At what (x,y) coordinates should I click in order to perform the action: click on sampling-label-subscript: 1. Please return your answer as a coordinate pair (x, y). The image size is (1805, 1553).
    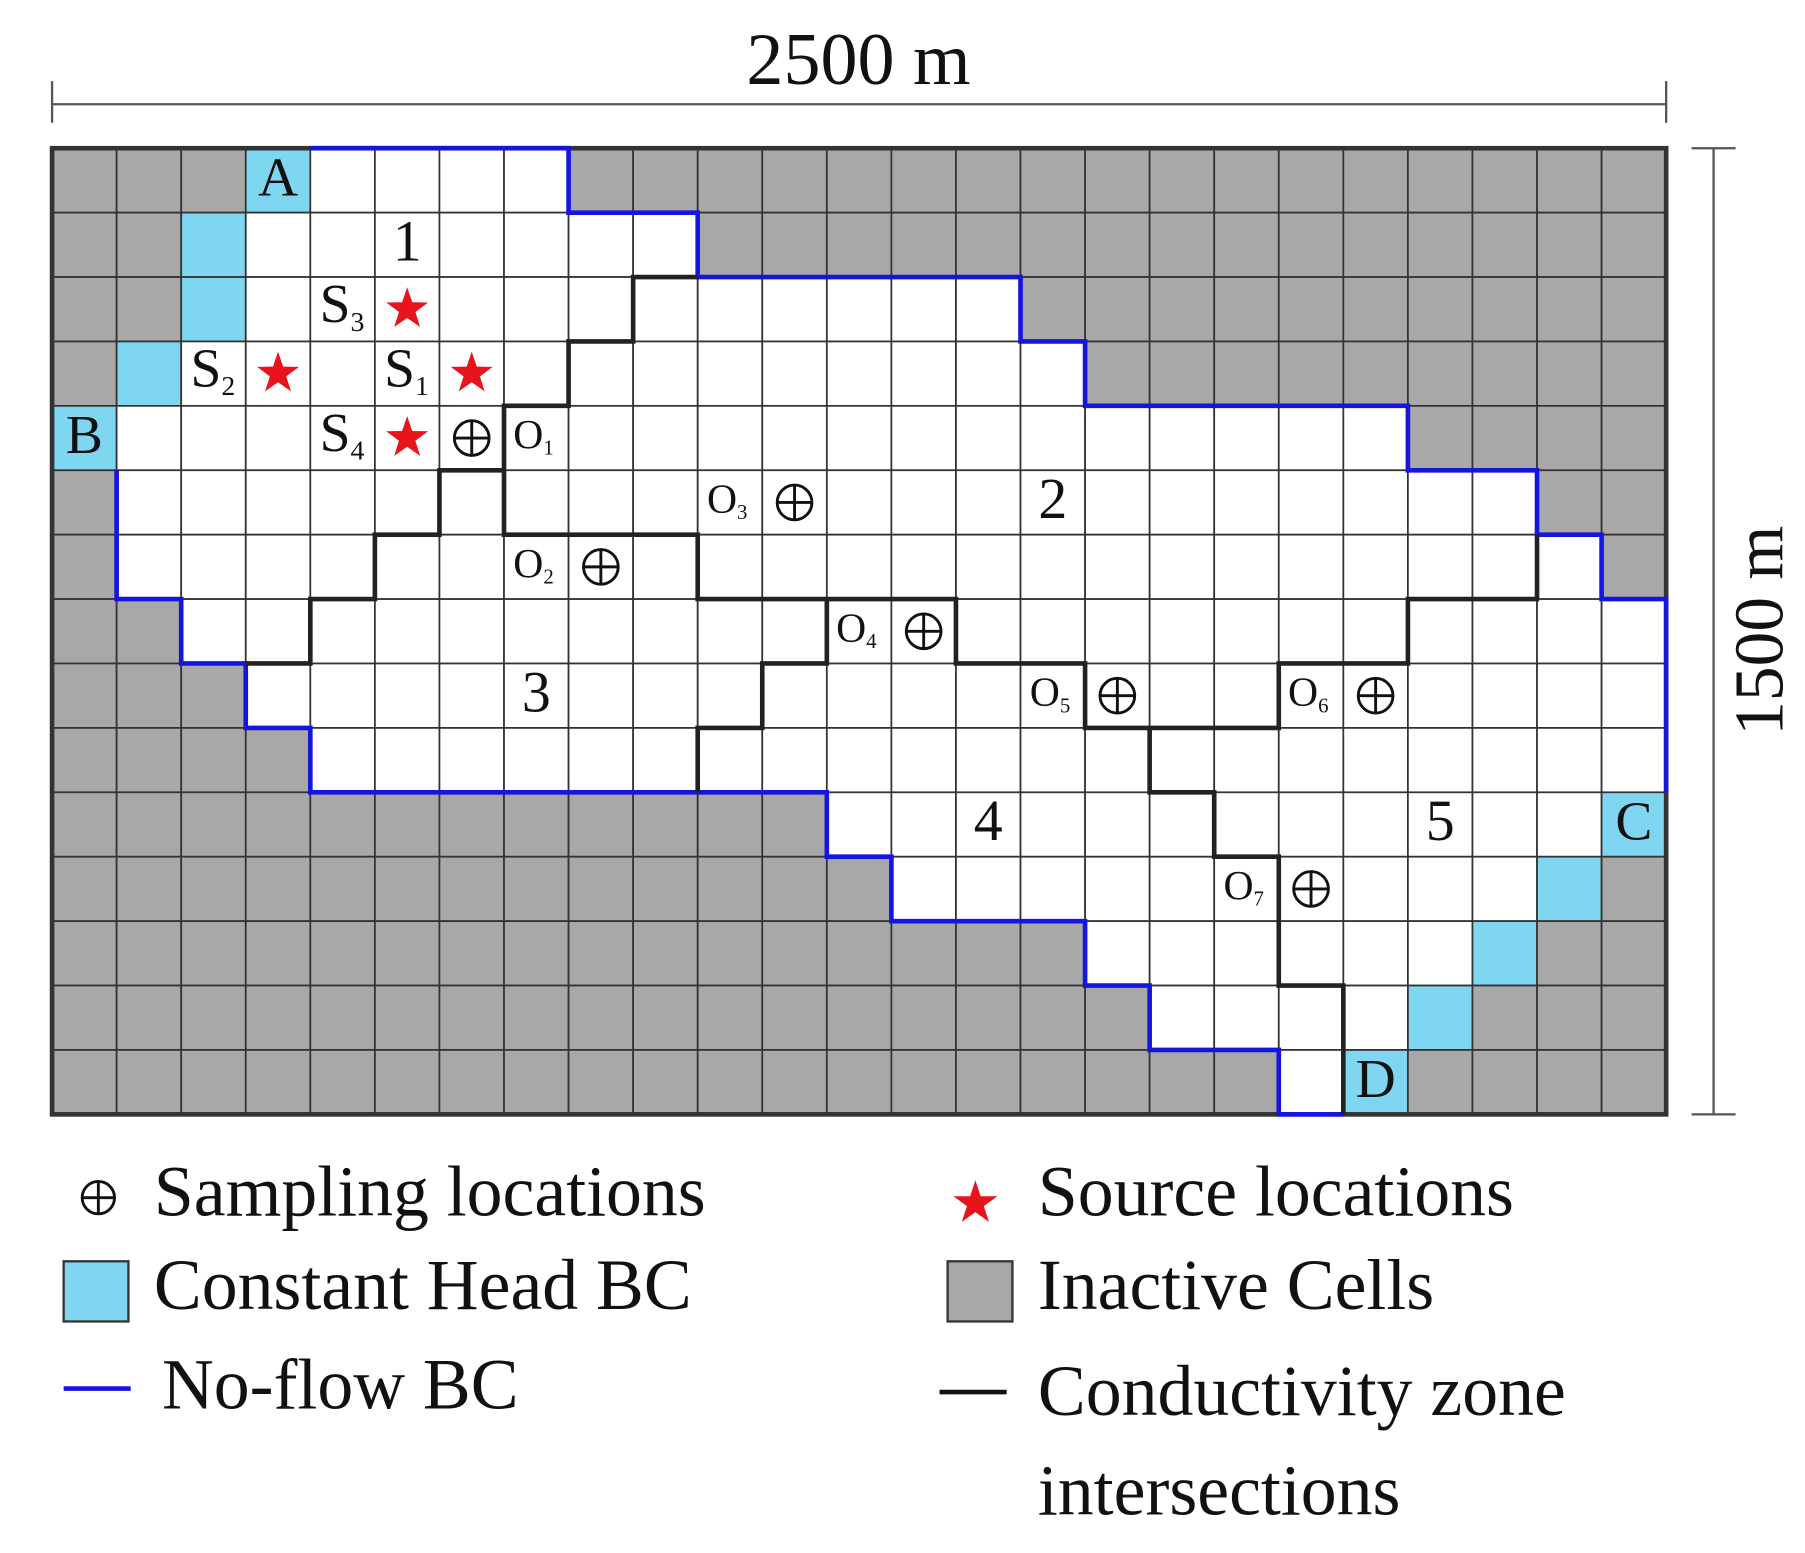
    Looking at the image, I should click on (548, 448).